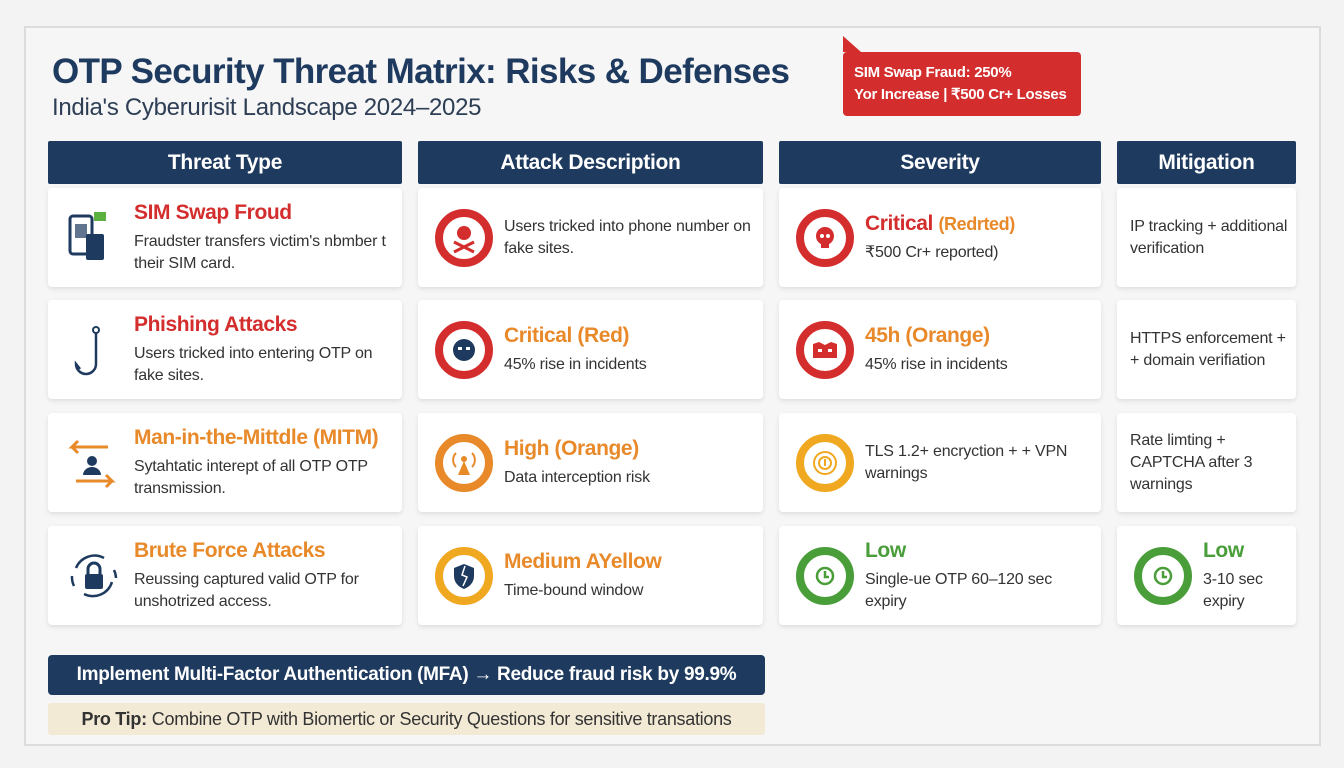 The image size is (1344, 768). I want to click on mitigation-text: HTTPS enforcement + + domain verifiation, so click(1209, 350).